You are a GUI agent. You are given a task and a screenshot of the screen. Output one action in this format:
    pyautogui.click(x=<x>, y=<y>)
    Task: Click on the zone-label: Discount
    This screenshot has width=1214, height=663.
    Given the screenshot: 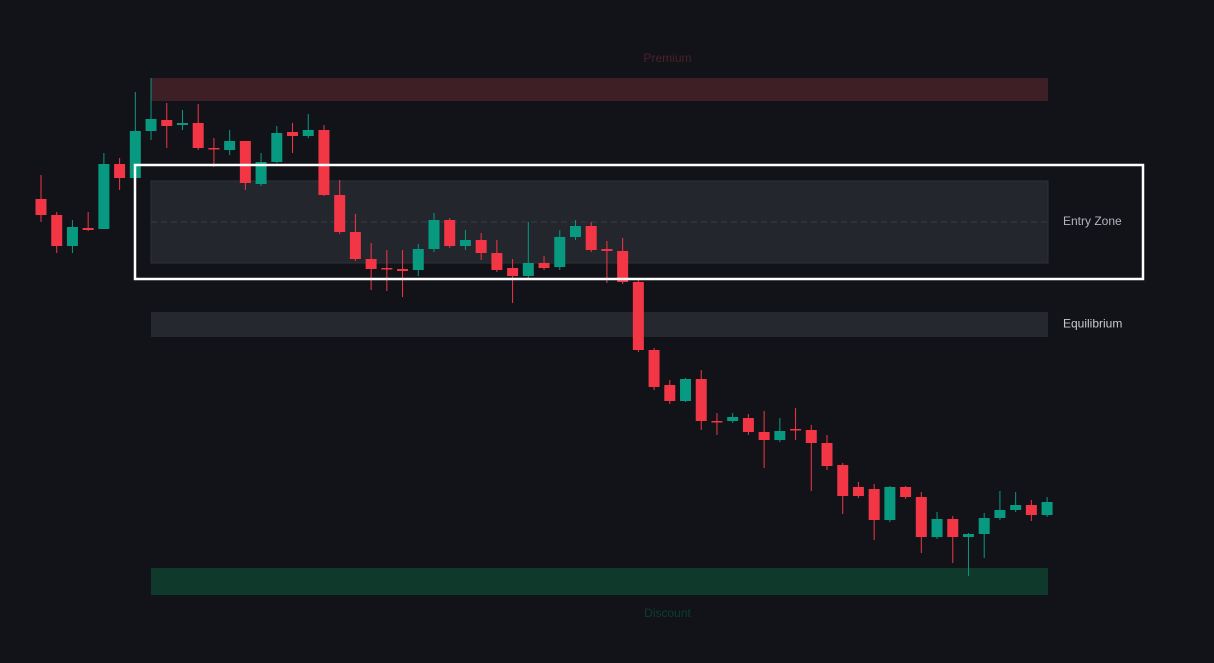 What is the action you would take?
    pyautogui.click(x=667, y=613)
    